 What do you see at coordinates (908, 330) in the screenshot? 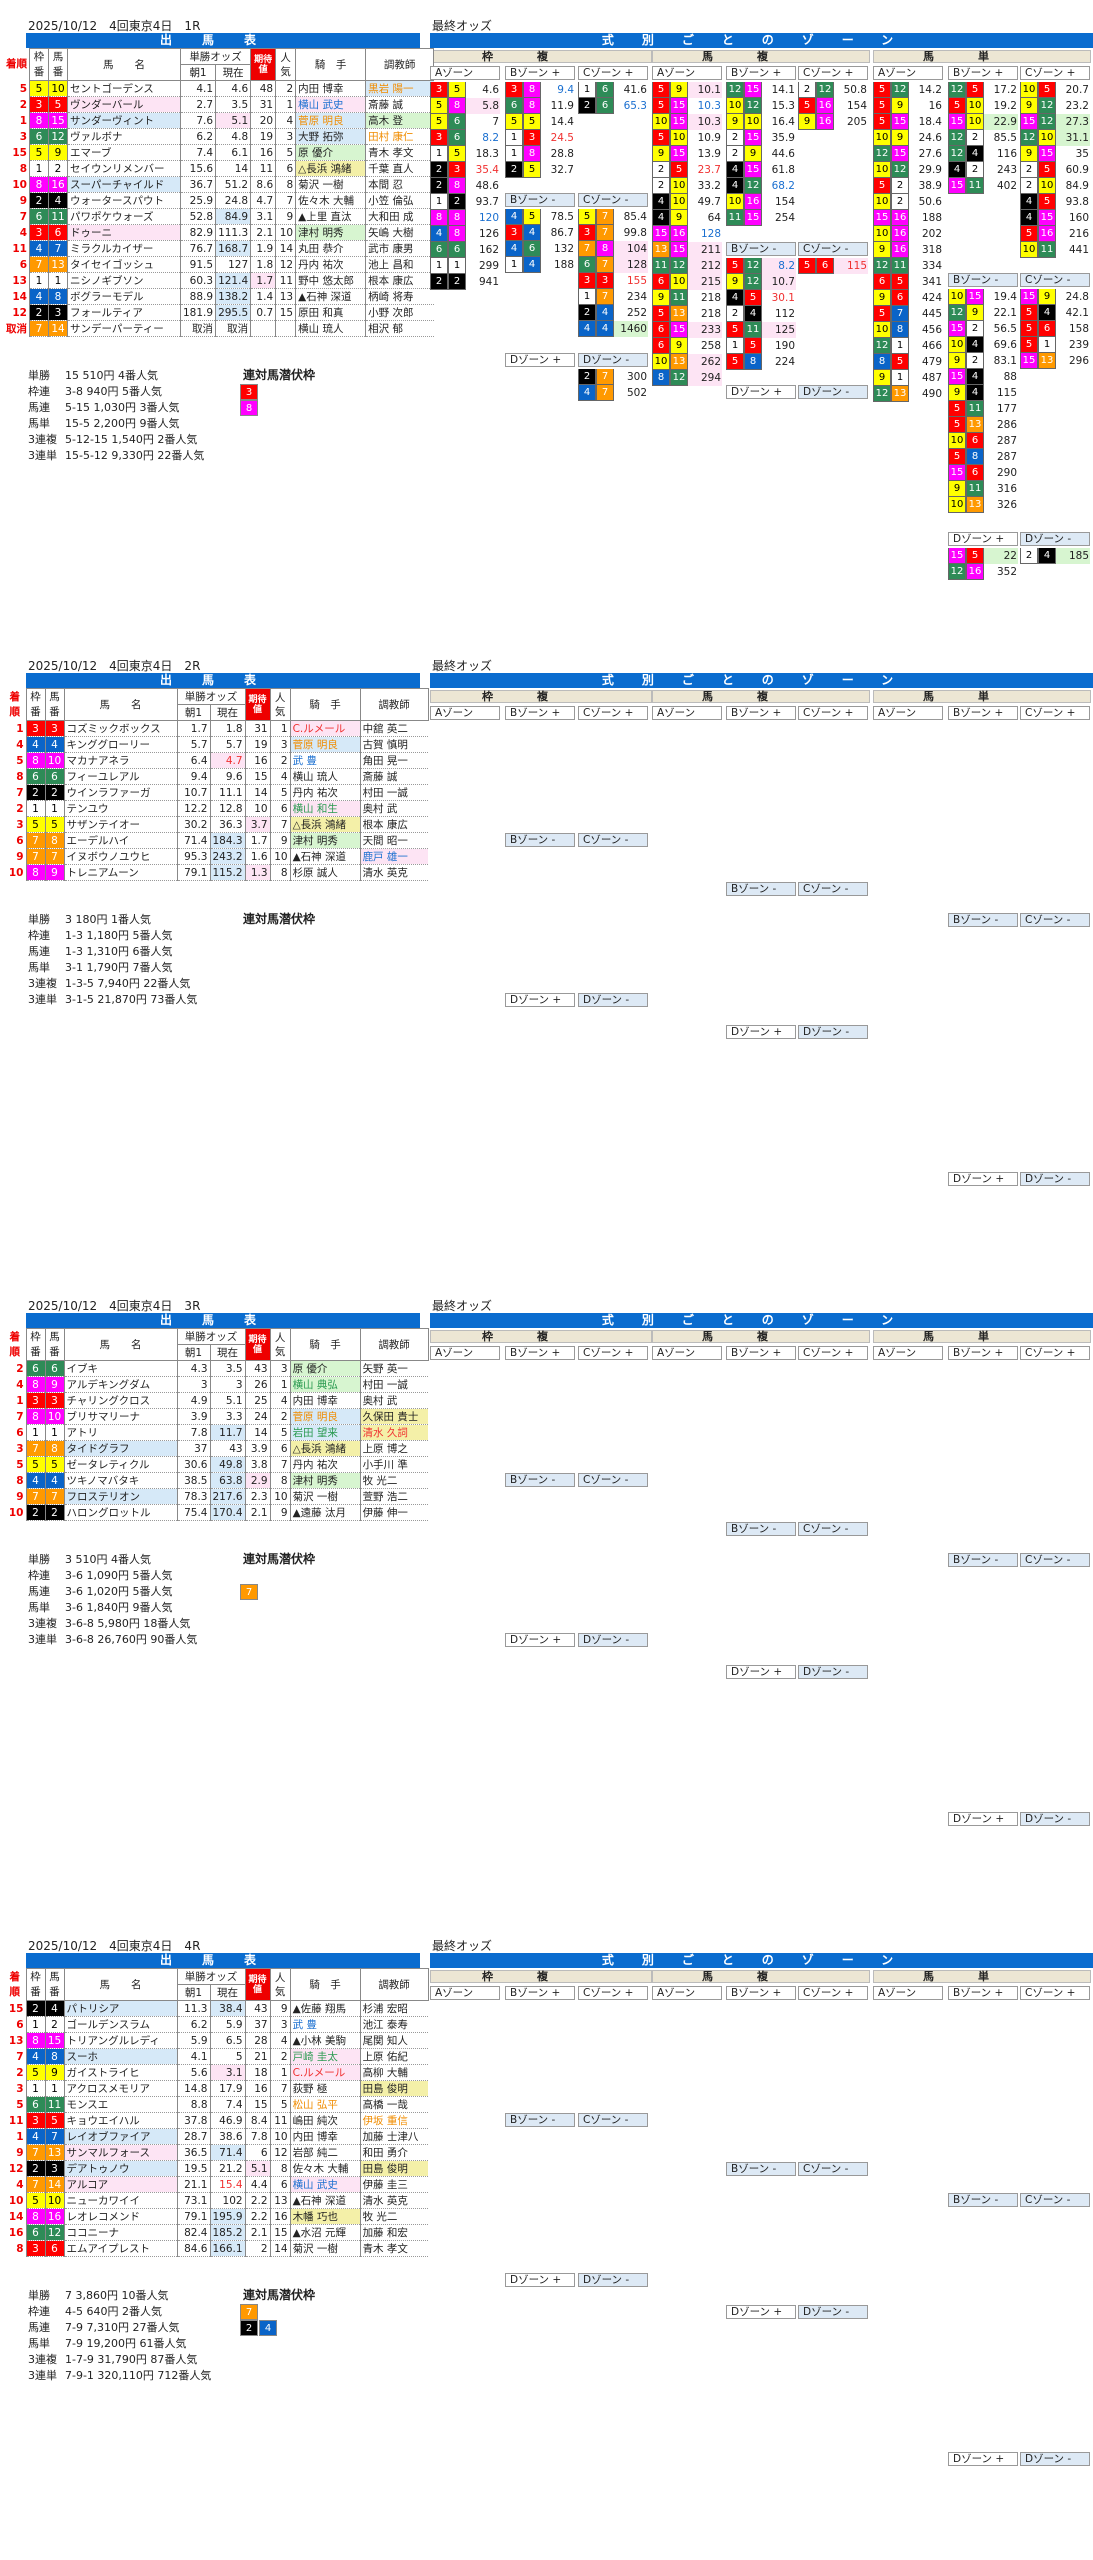
I see `zone-odds-row: 10 8 456` at bounding box center [908, 330].